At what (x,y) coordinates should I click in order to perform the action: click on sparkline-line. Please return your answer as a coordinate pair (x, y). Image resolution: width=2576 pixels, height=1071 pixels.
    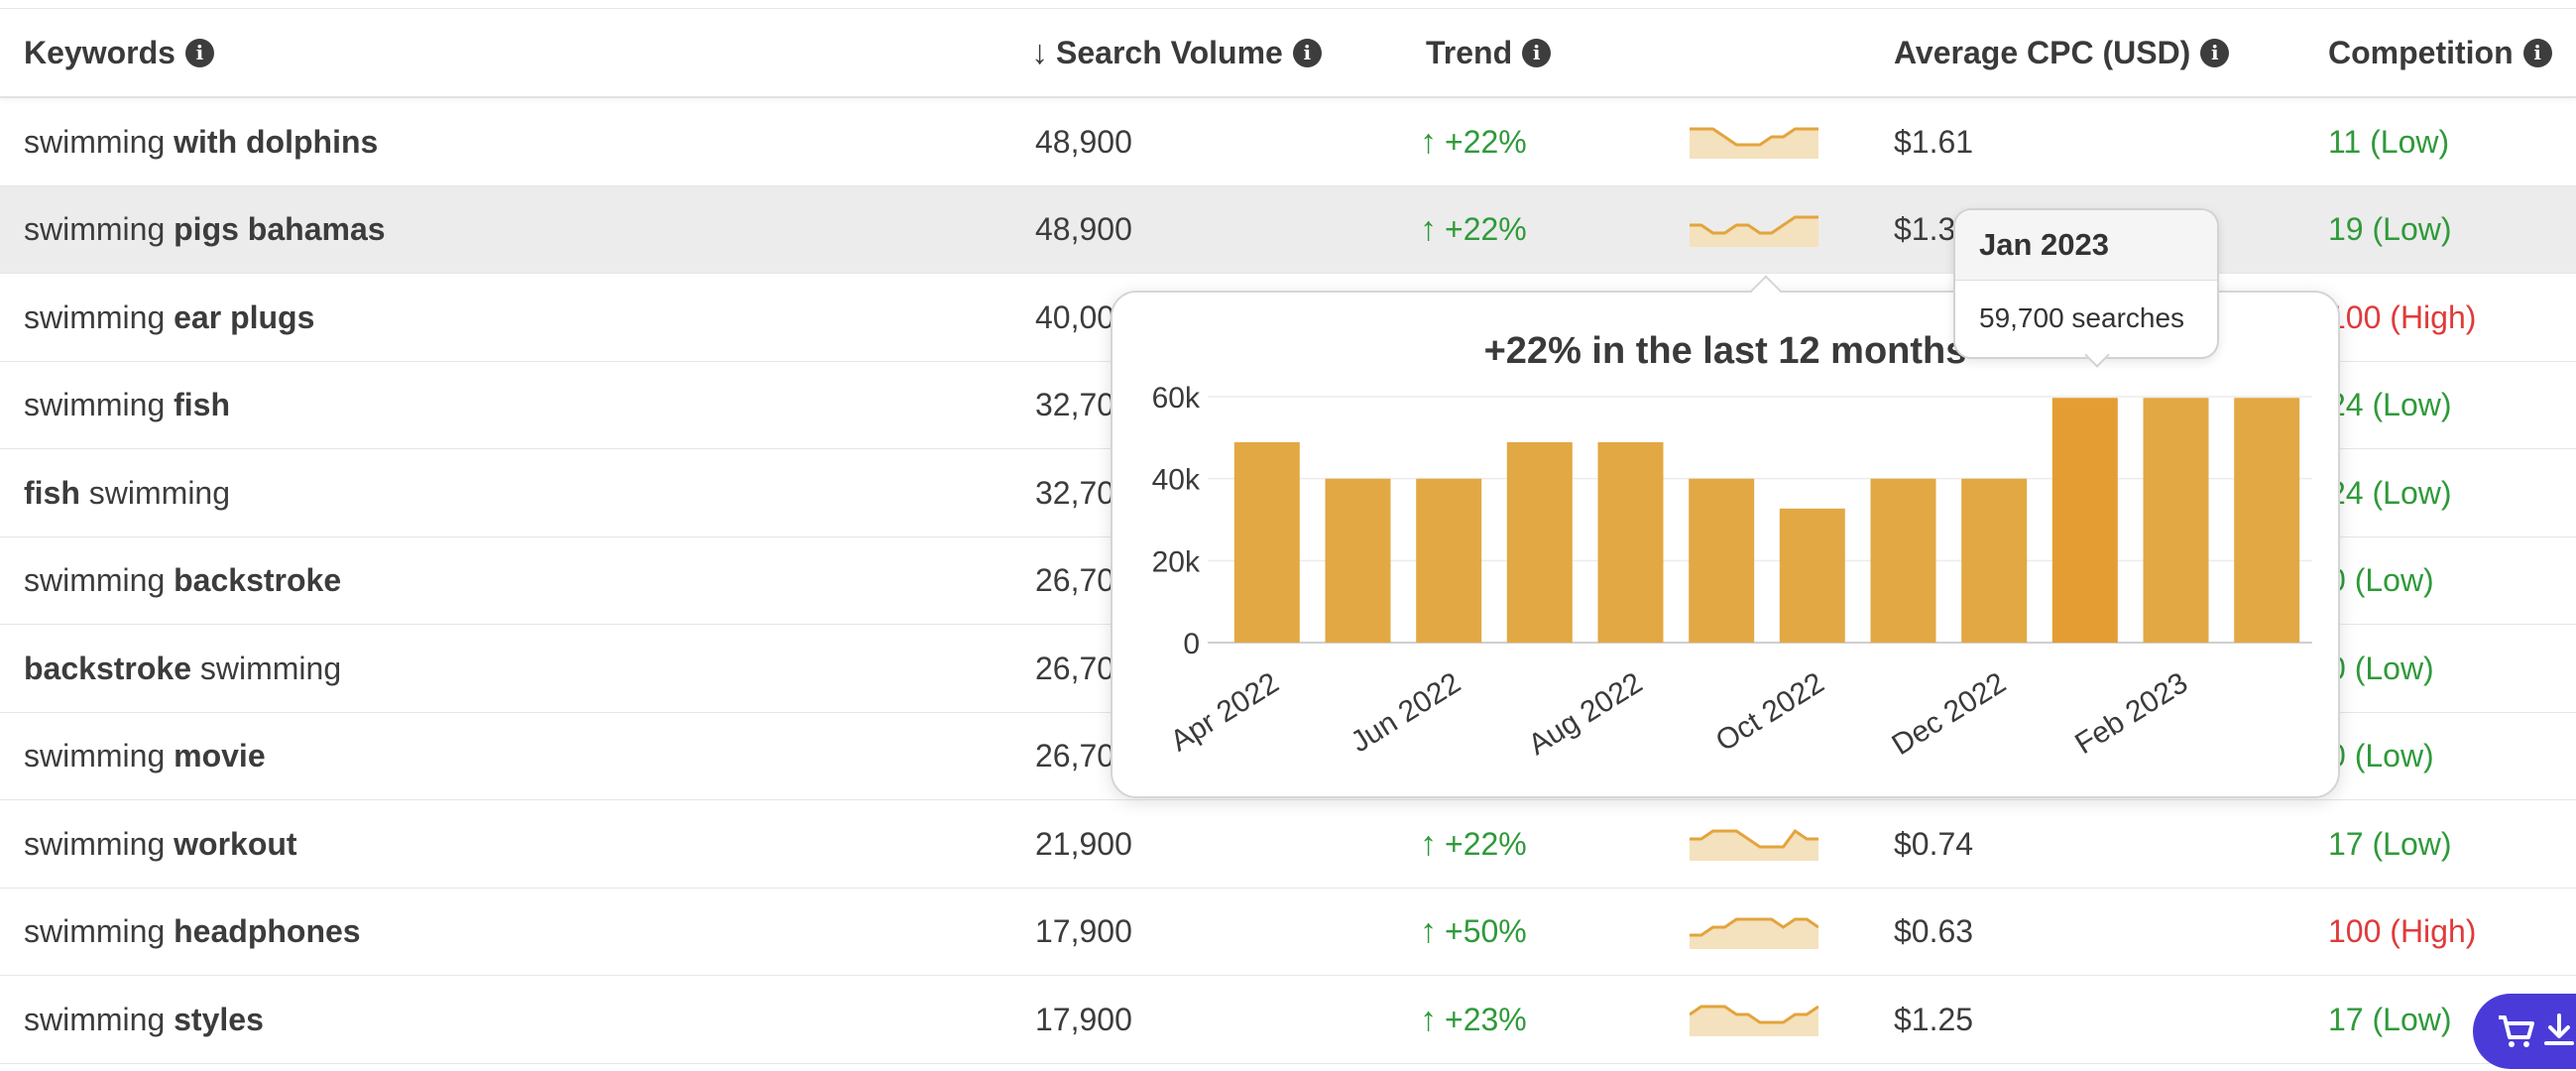
    Looking at the image, I should click on (1754, 838).